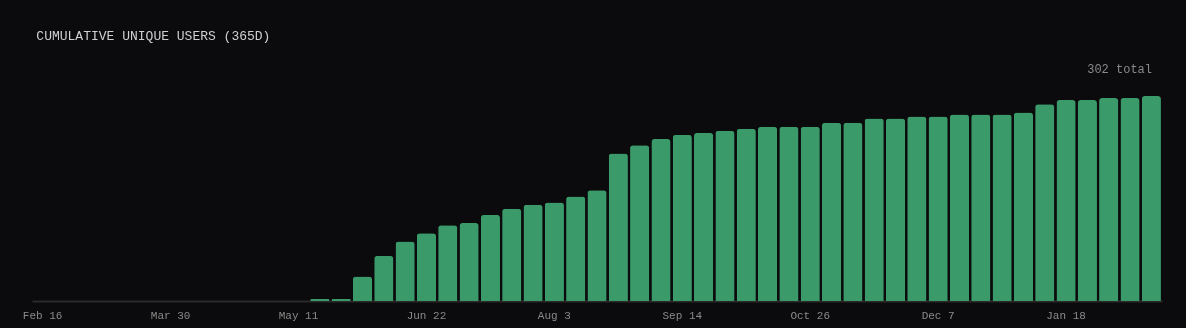  What do you see at coordinates (426, 315) in the screenshot?
I see `x-tick-label: Jun 22` at bounding box center [426, 315].